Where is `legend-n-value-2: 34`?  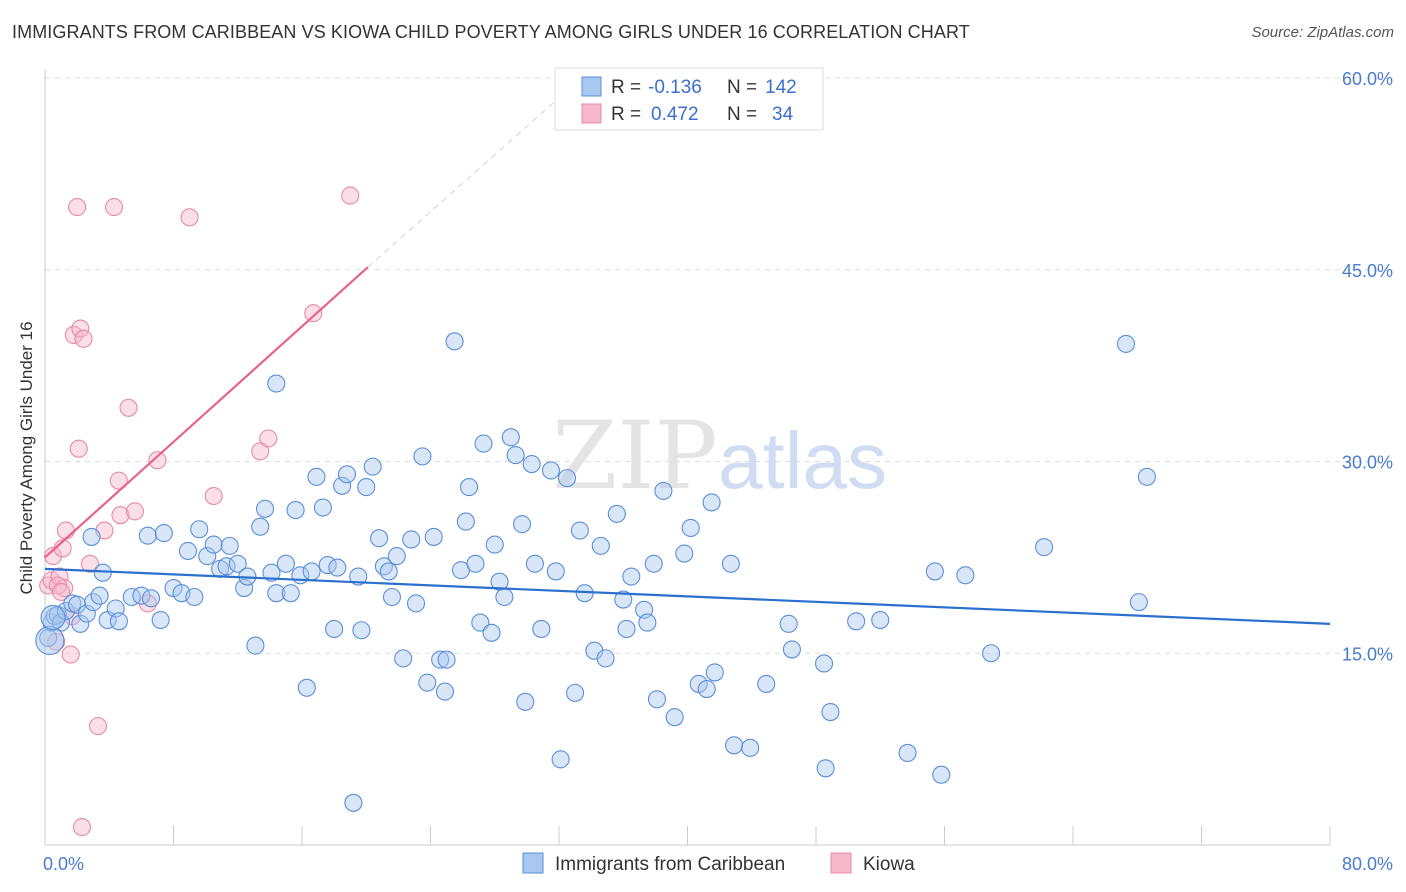 legend-n-value-2: 34 is located at coordinates (783, 114).